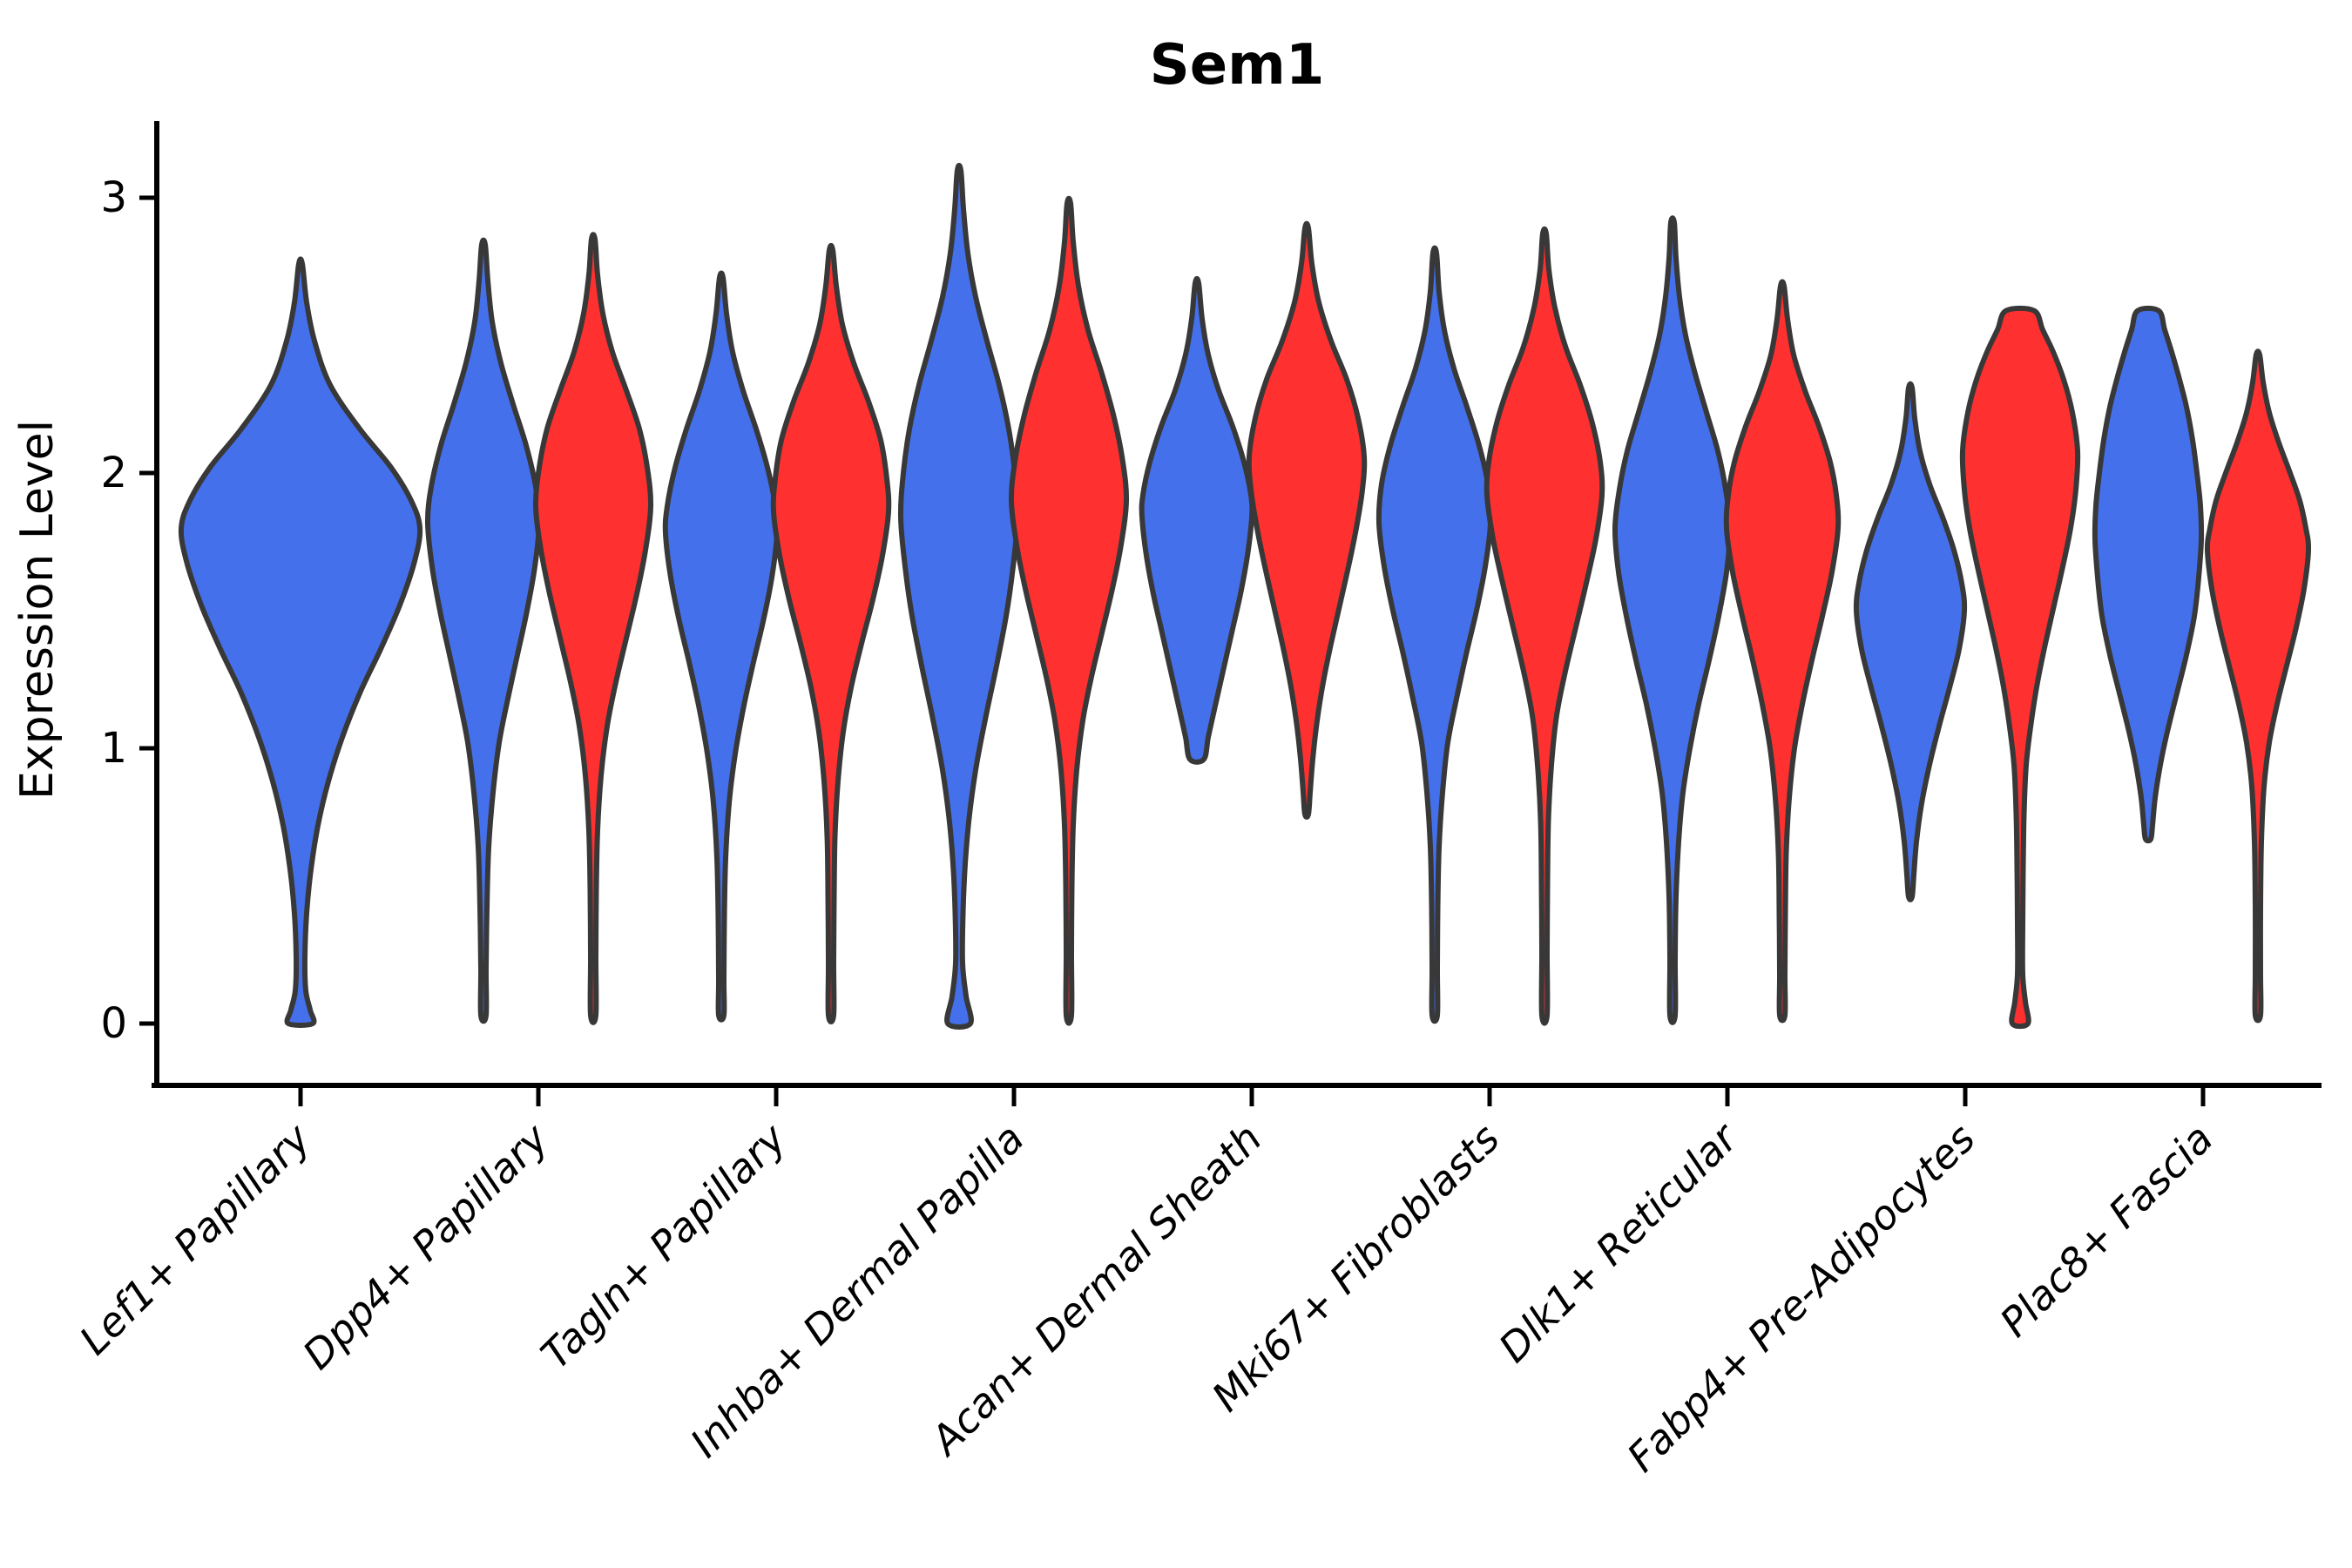  Describe the element at coordinates (593, 628) in the screenshot. I see `violin-dpp4-papillary-red` at that location.